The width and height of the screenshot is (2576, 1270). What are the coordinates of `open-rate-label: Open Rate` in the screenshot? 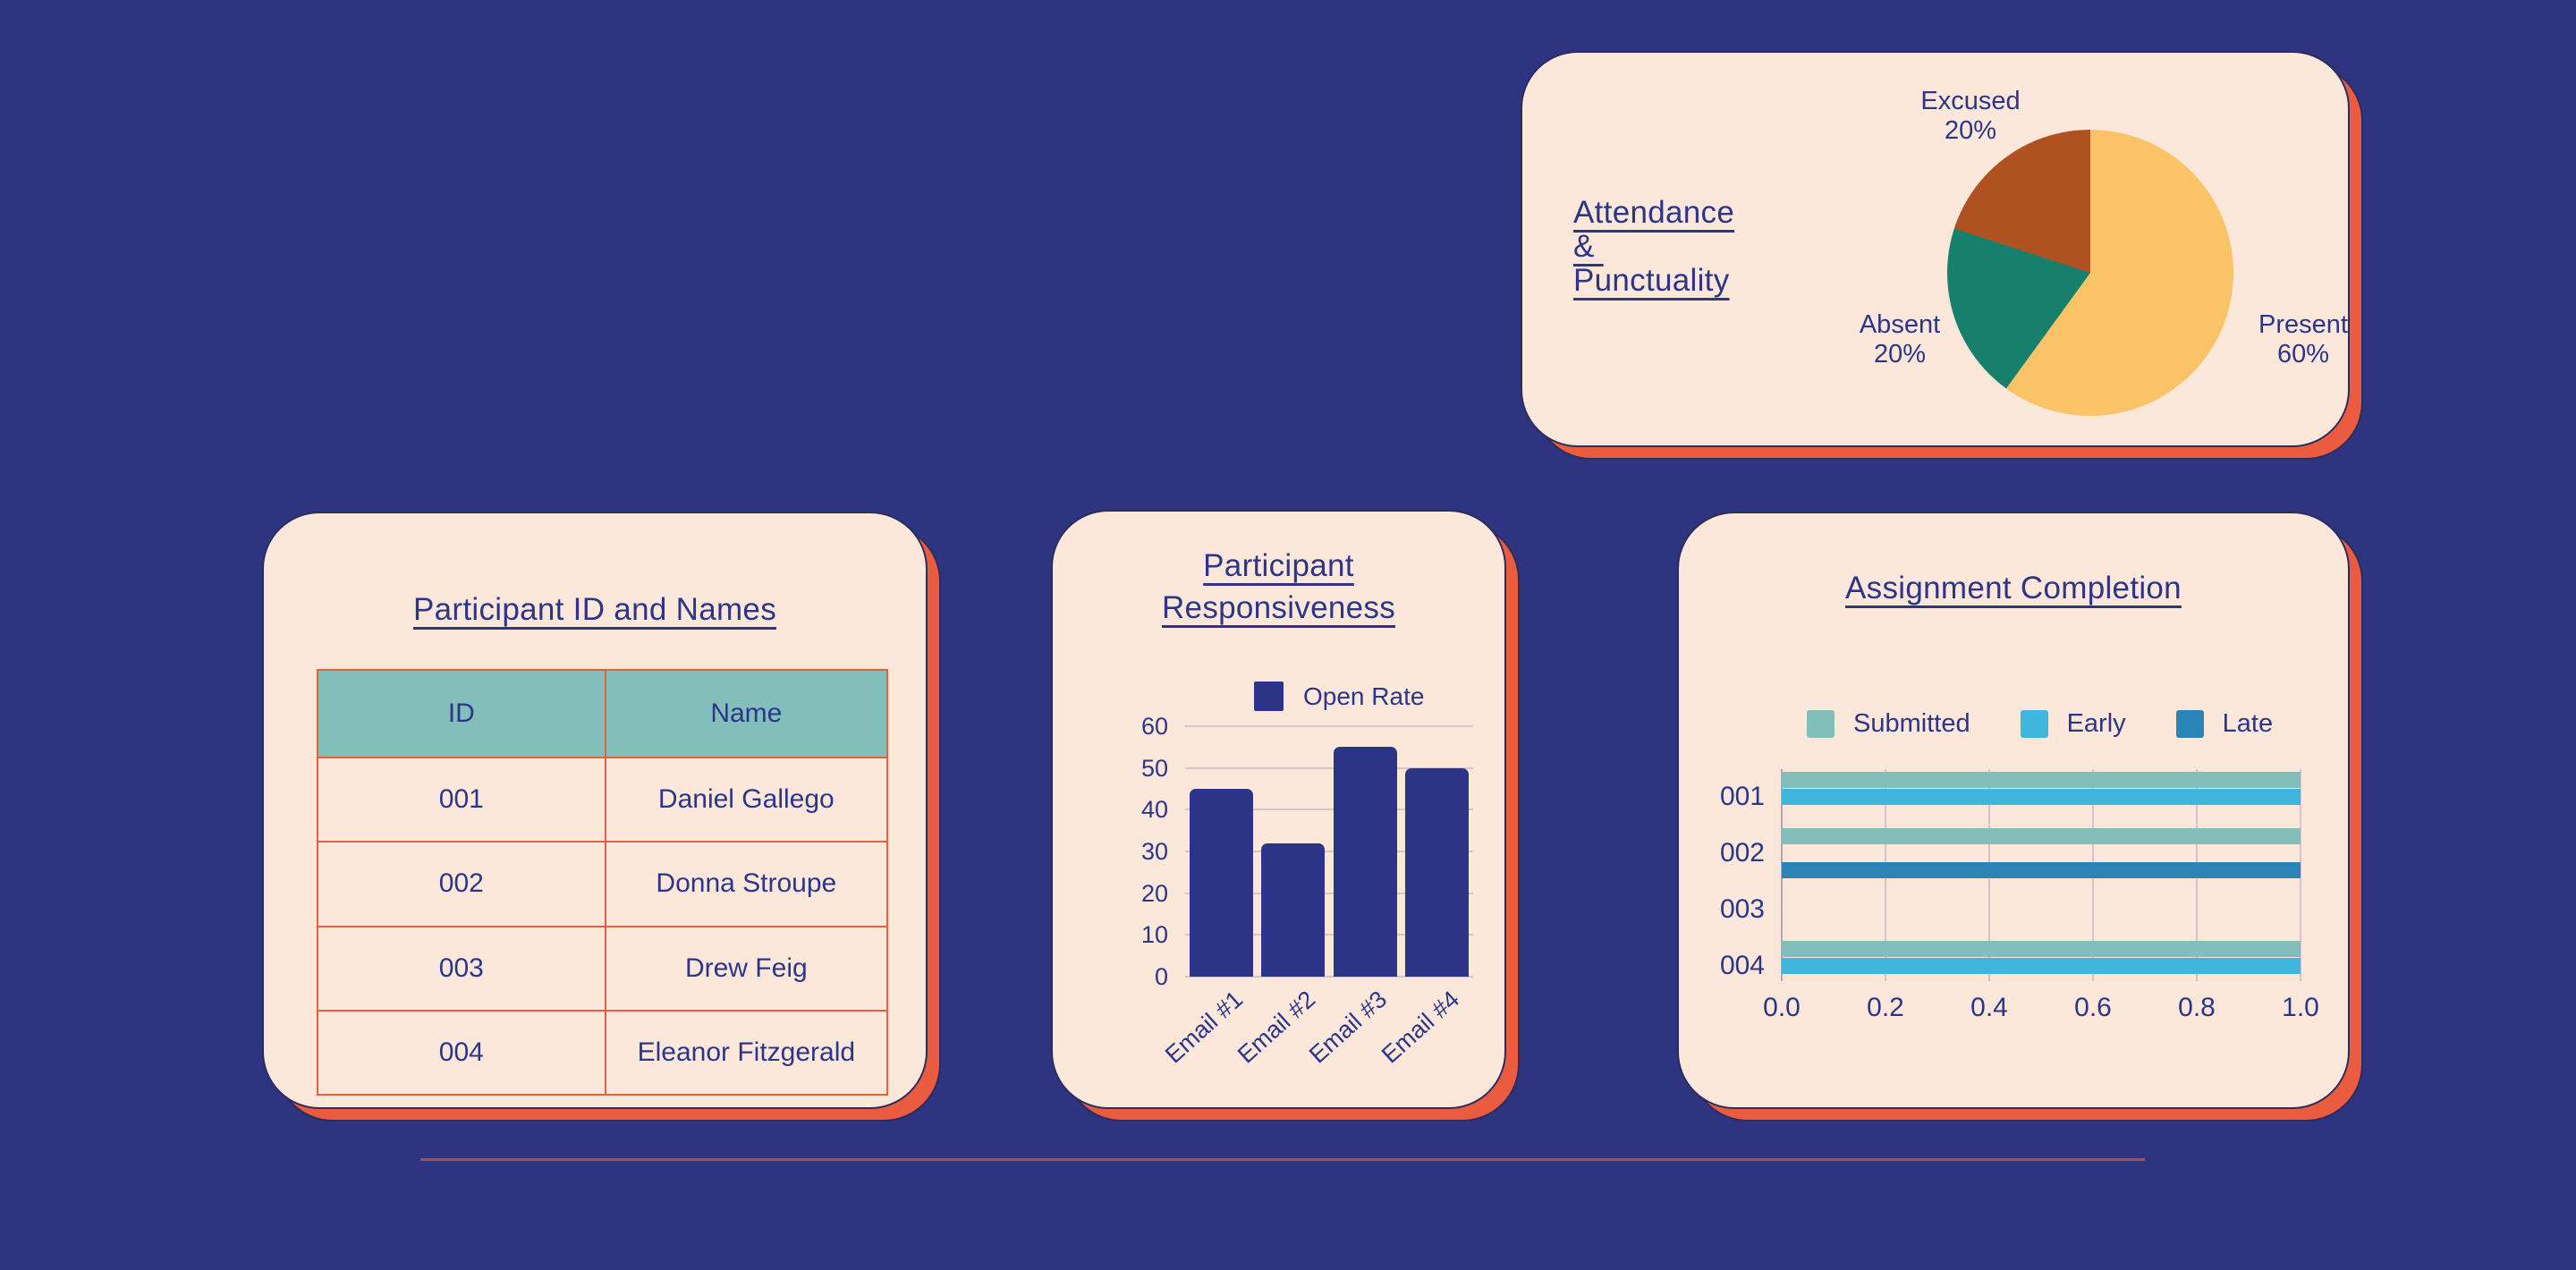 It's located at (1364, 696).